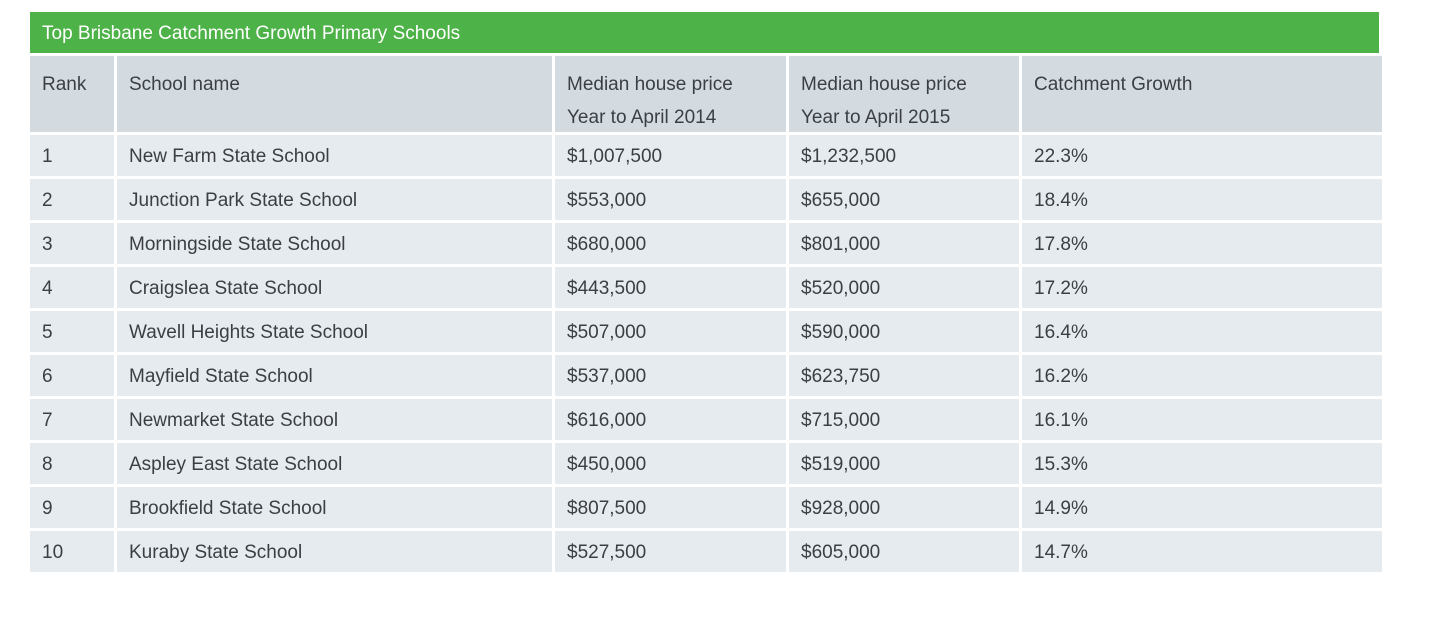 The width and height of the screenshot is (1440, 634). I want to click on cell-price-2014: $616,000, so click(670, 419).